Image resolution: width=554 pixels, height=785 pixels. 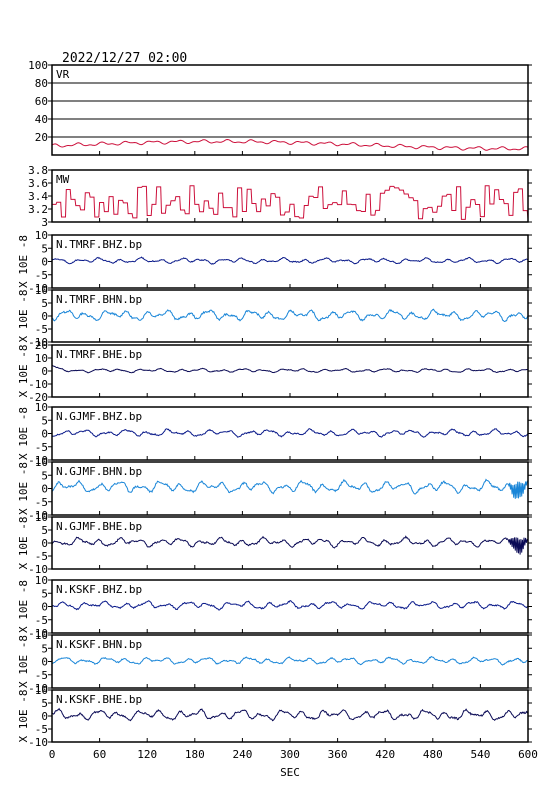 What do you see at coordinates (99, 526) in the screenshot?
I see `panel-label: N.GJMF.BHE.bp` at bounding box center [99, 526].